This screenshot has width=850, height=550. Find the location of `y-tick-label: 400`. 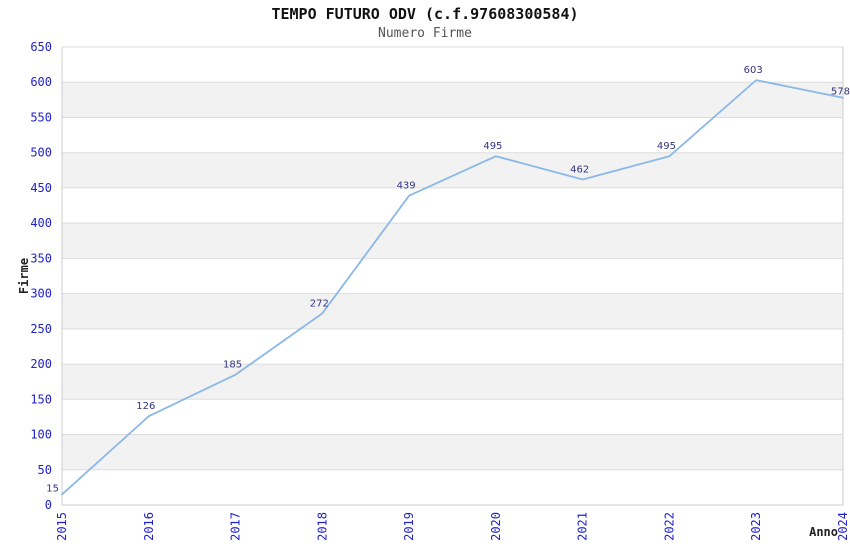

y-tick-label: 400 is located at coordinates (41, 223).